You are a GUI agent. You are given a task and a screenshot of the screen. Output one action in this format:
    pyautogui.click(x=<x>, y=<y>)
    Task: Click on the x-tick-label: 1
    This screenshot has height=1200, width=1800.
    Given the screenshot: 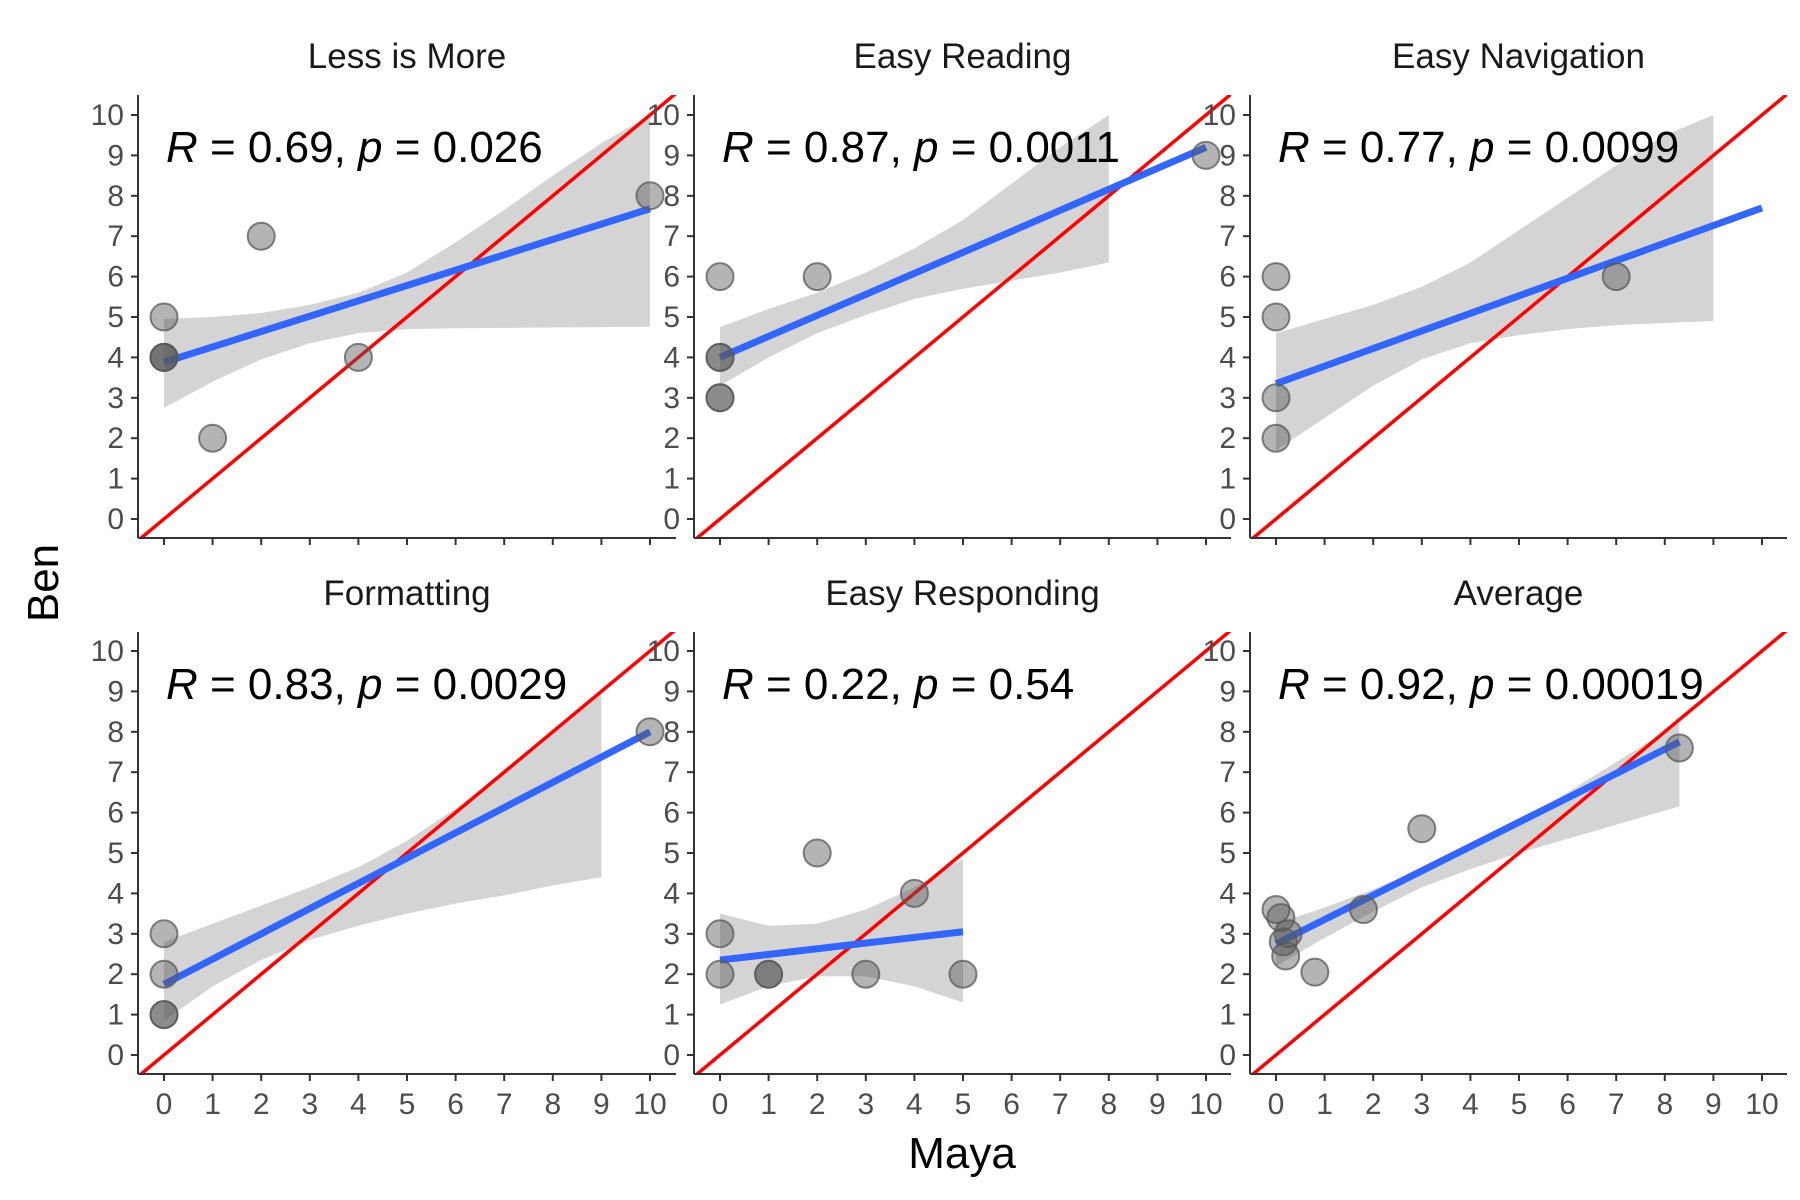 What is the action you would take?
    pyautogui.click(x=1324, y=1104)
    